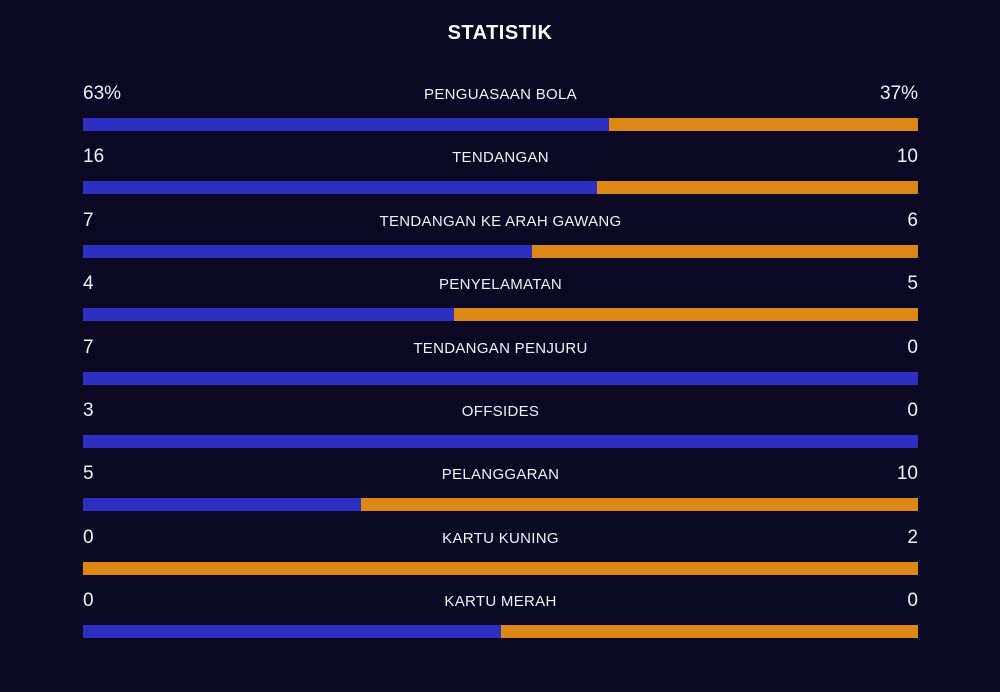  What do you see at coordinates (88, 474) in the screenshot?
I see `home-value: 5` at bounding box center [88, 474].